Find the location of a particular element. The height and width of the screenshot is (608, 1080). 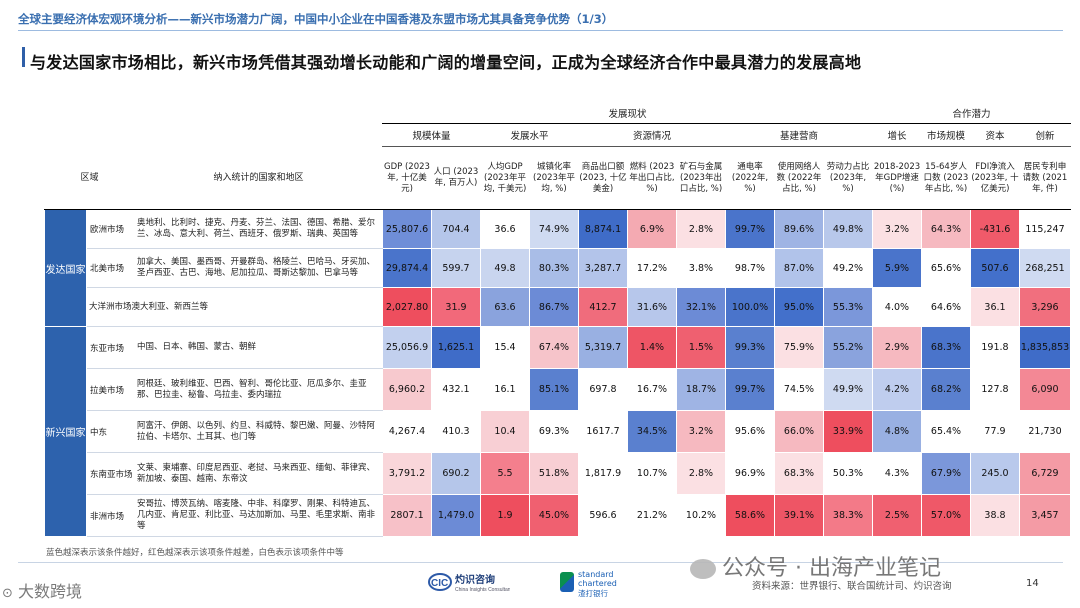

value-cell: 55.3% is located at coordinates (848, 307).